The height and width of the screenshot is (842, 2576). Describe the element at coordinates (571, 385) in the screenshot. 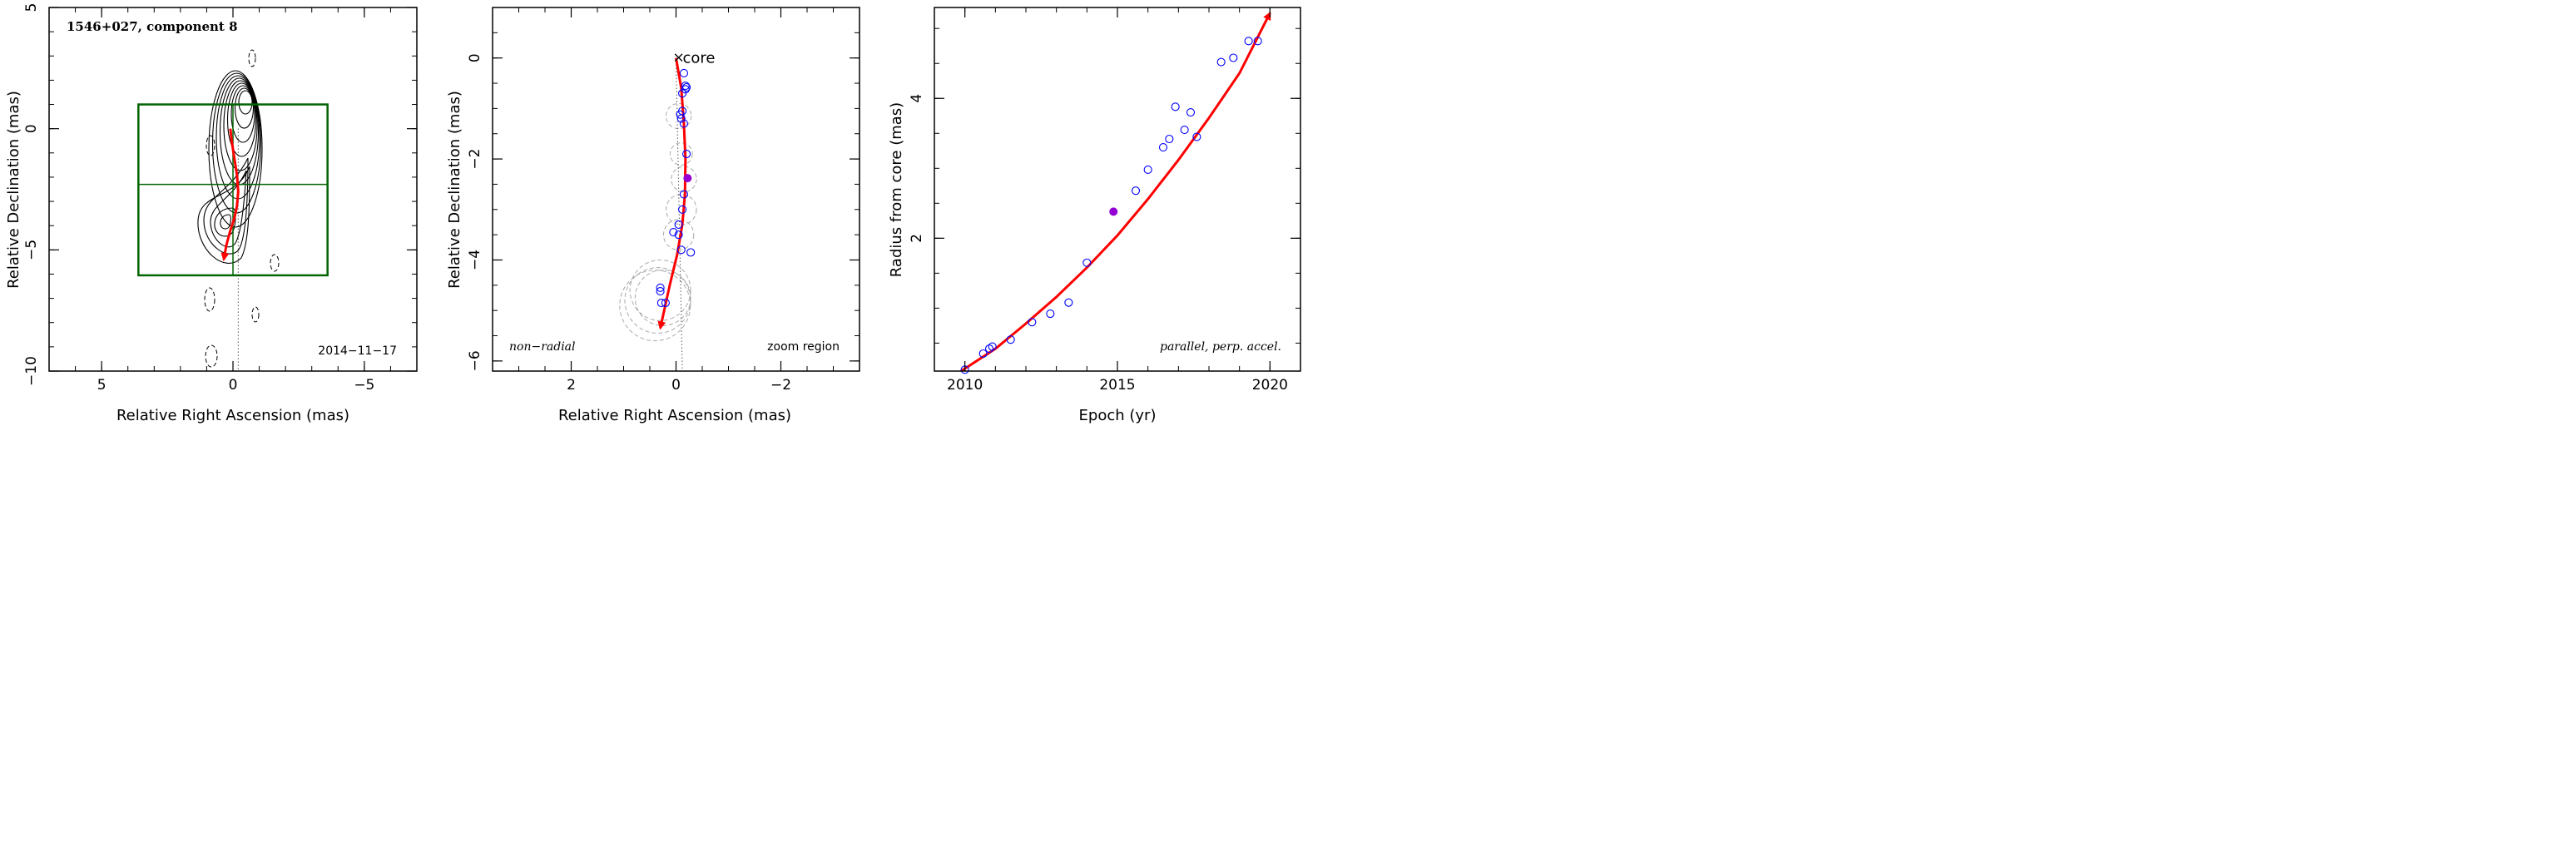

I see `x-tick-label: 2` at that location.